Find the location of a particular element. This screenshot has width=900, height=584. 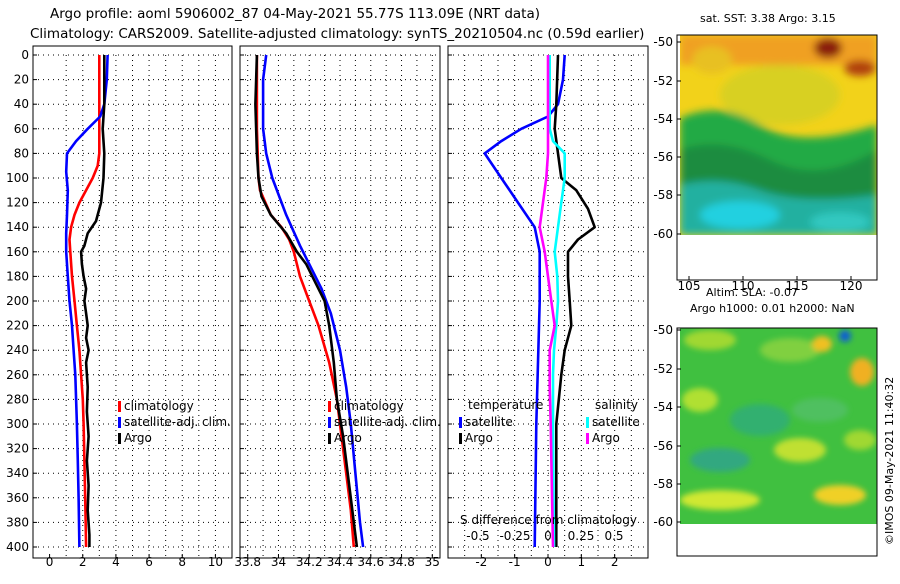

x-tick-label: 4 is located at coordinates (116, 562).